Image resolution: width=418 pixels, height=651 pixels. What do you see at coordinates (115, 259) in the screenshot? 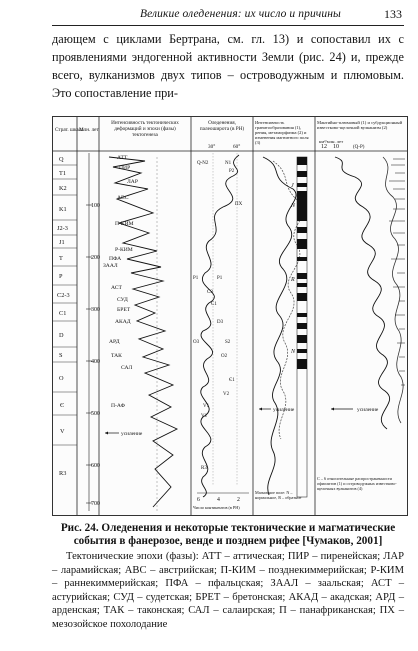
I see `phase-pfa: ПФА` at bounding box center [115, 259].